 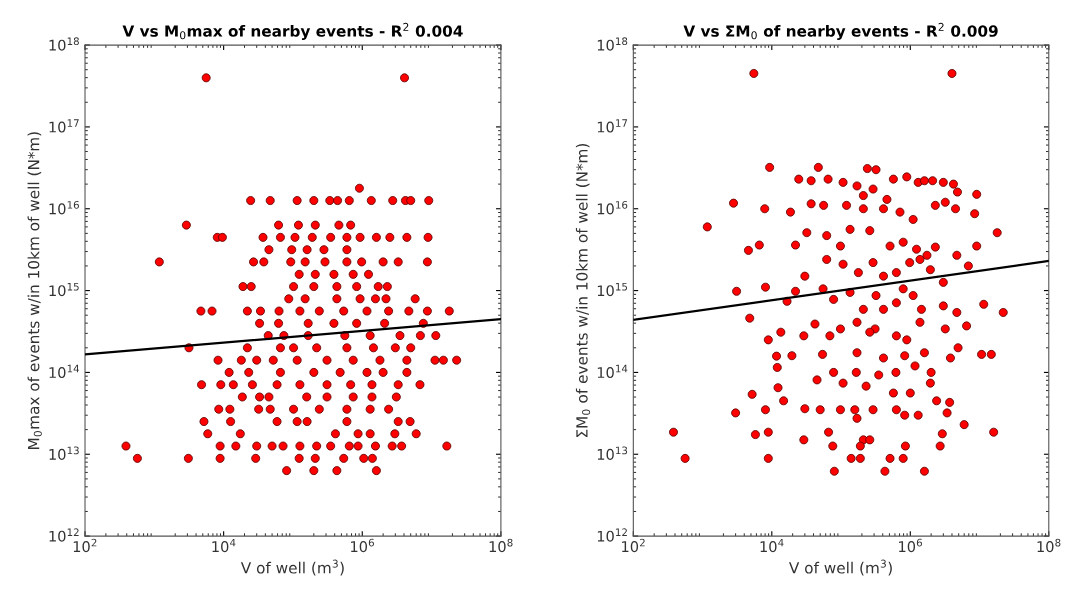 I want to click on chart-title: V vs M$_{0}$max of nearby events - R$^{2}$ 0.004, so click(x=292, y=31).